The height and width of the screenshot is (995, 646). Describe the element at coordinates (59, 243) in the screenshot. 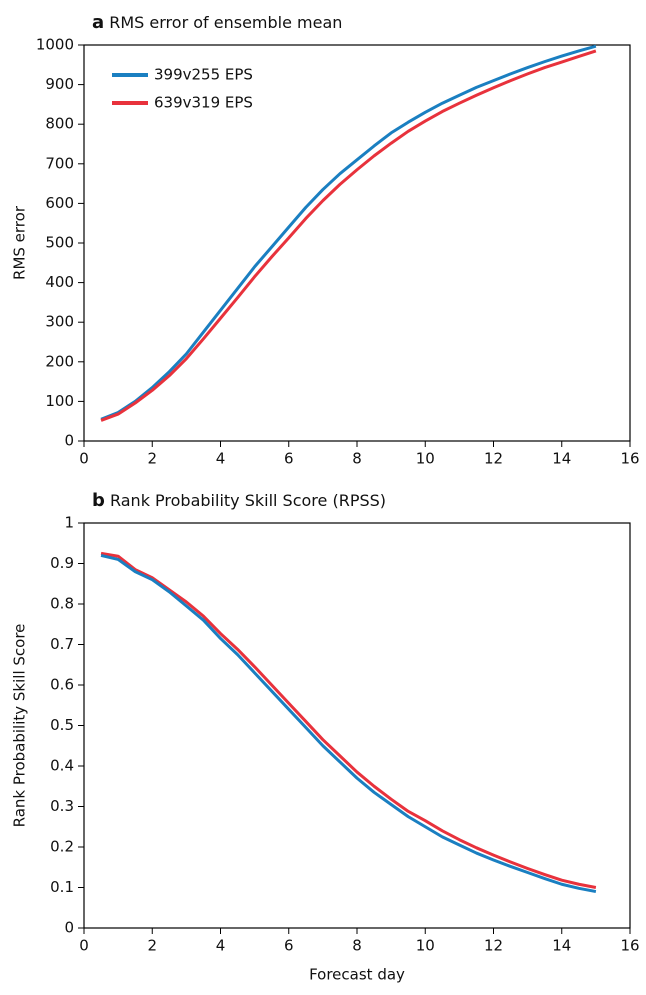

I see `y-tick-label: 500` at that location.